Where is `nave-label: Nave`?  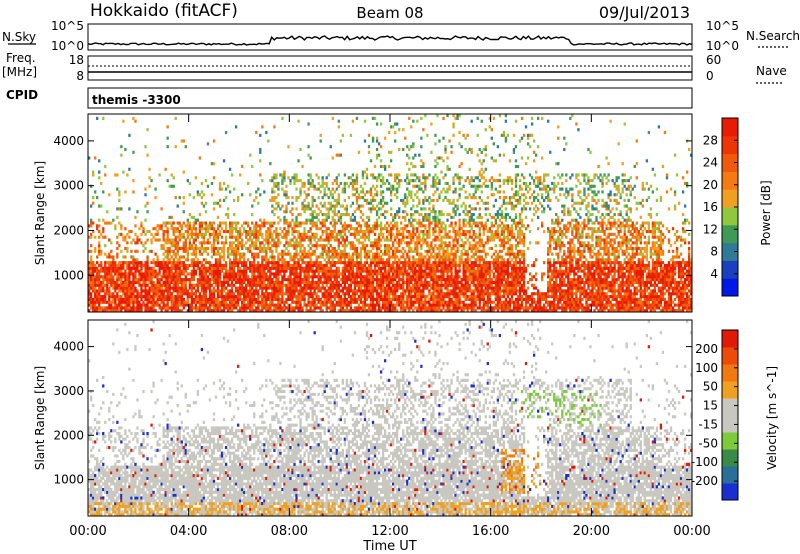 nave-label: Nave is located at coordinates (771, 71).